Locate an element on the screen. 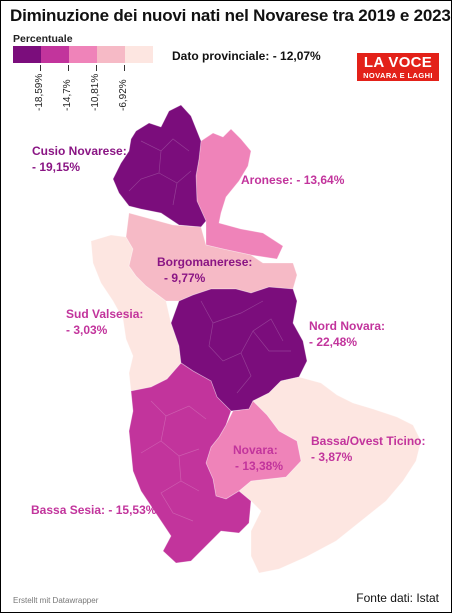 The width and height of the screenshot is (452, 613). label-bassa-ovest-ticino-name: Bassa/Ovest Ticino: is located at coordinates (368, 441).